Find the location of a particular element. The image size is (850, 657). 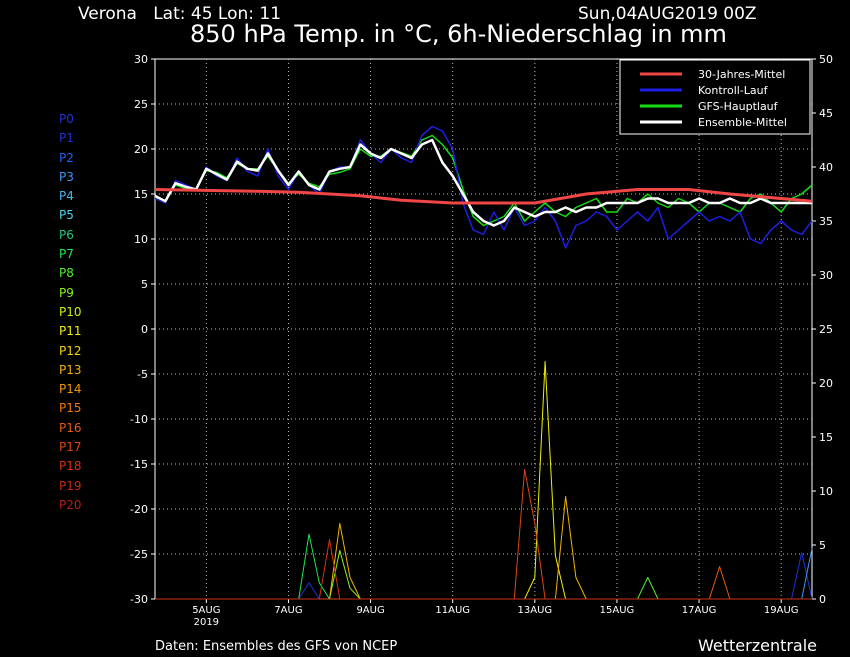

y-right-tick-label: 30 is located at coordinates (826, 275).